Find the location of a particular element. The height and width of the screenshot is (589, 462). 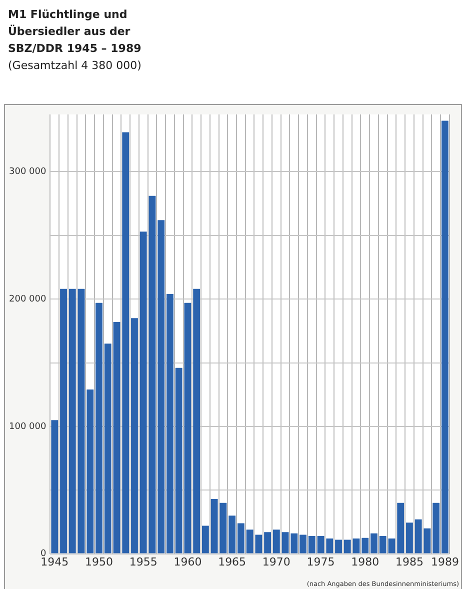

y-tick-label: 300 000 is located at coordinates (27, 172).